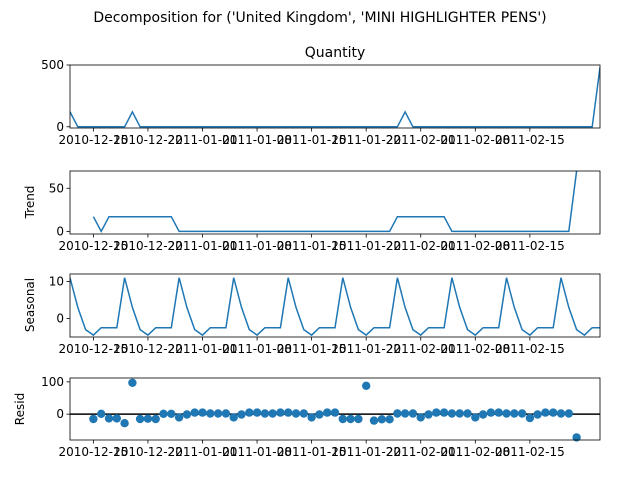 The image size is (640, 480). I want to click on quantity-xtick-label: 2011-01-15, so click(312, 140).